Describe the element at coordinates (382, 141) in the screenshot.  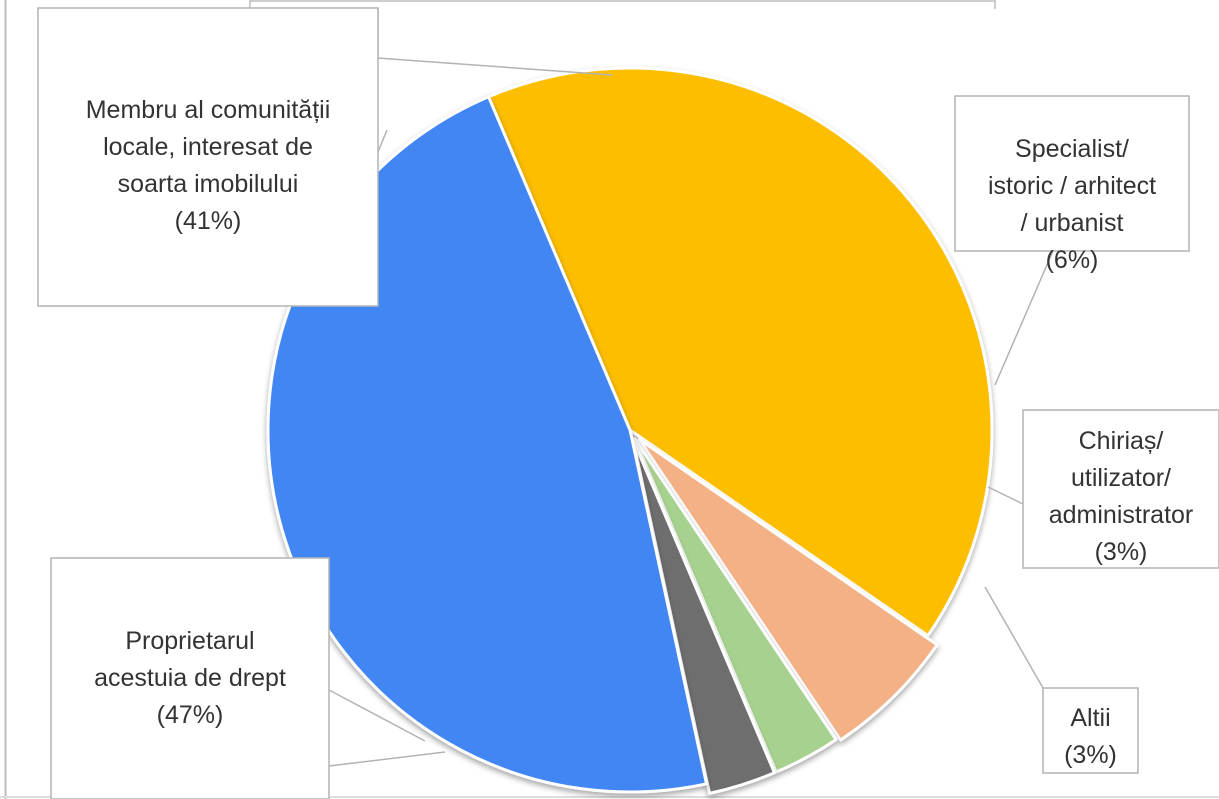
I see `leader-line-secondary-membru` at that location.